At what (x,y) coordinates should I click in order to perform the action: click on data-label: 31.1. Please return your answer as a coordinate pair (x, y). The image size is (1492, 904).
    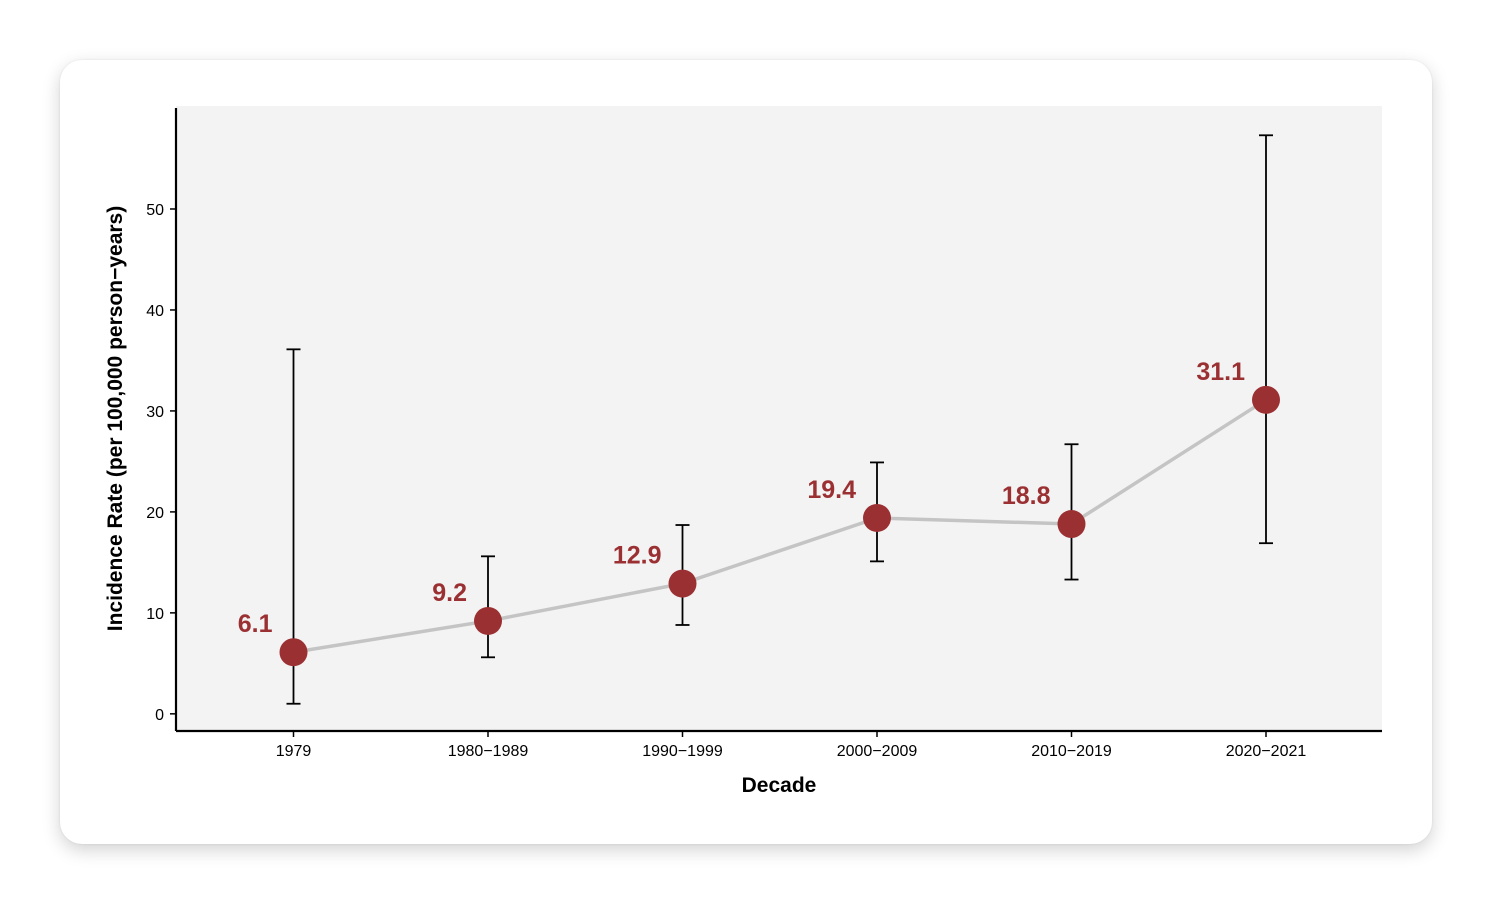
    Looking at the image, I should click on (1220, 372).